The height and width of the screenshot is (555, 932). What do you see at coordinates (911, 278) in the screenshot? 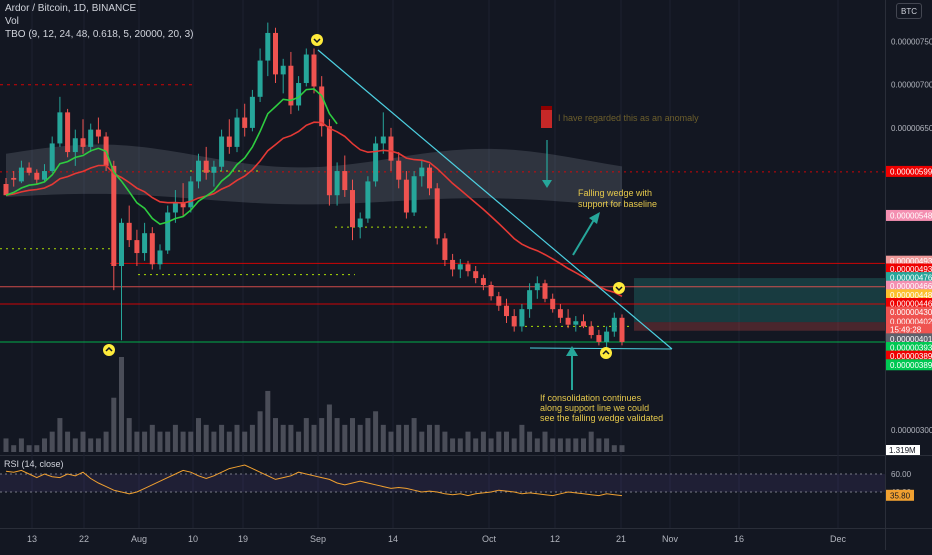
I see `price-label-text: 0.00000476` at bounding box center [911, 278].